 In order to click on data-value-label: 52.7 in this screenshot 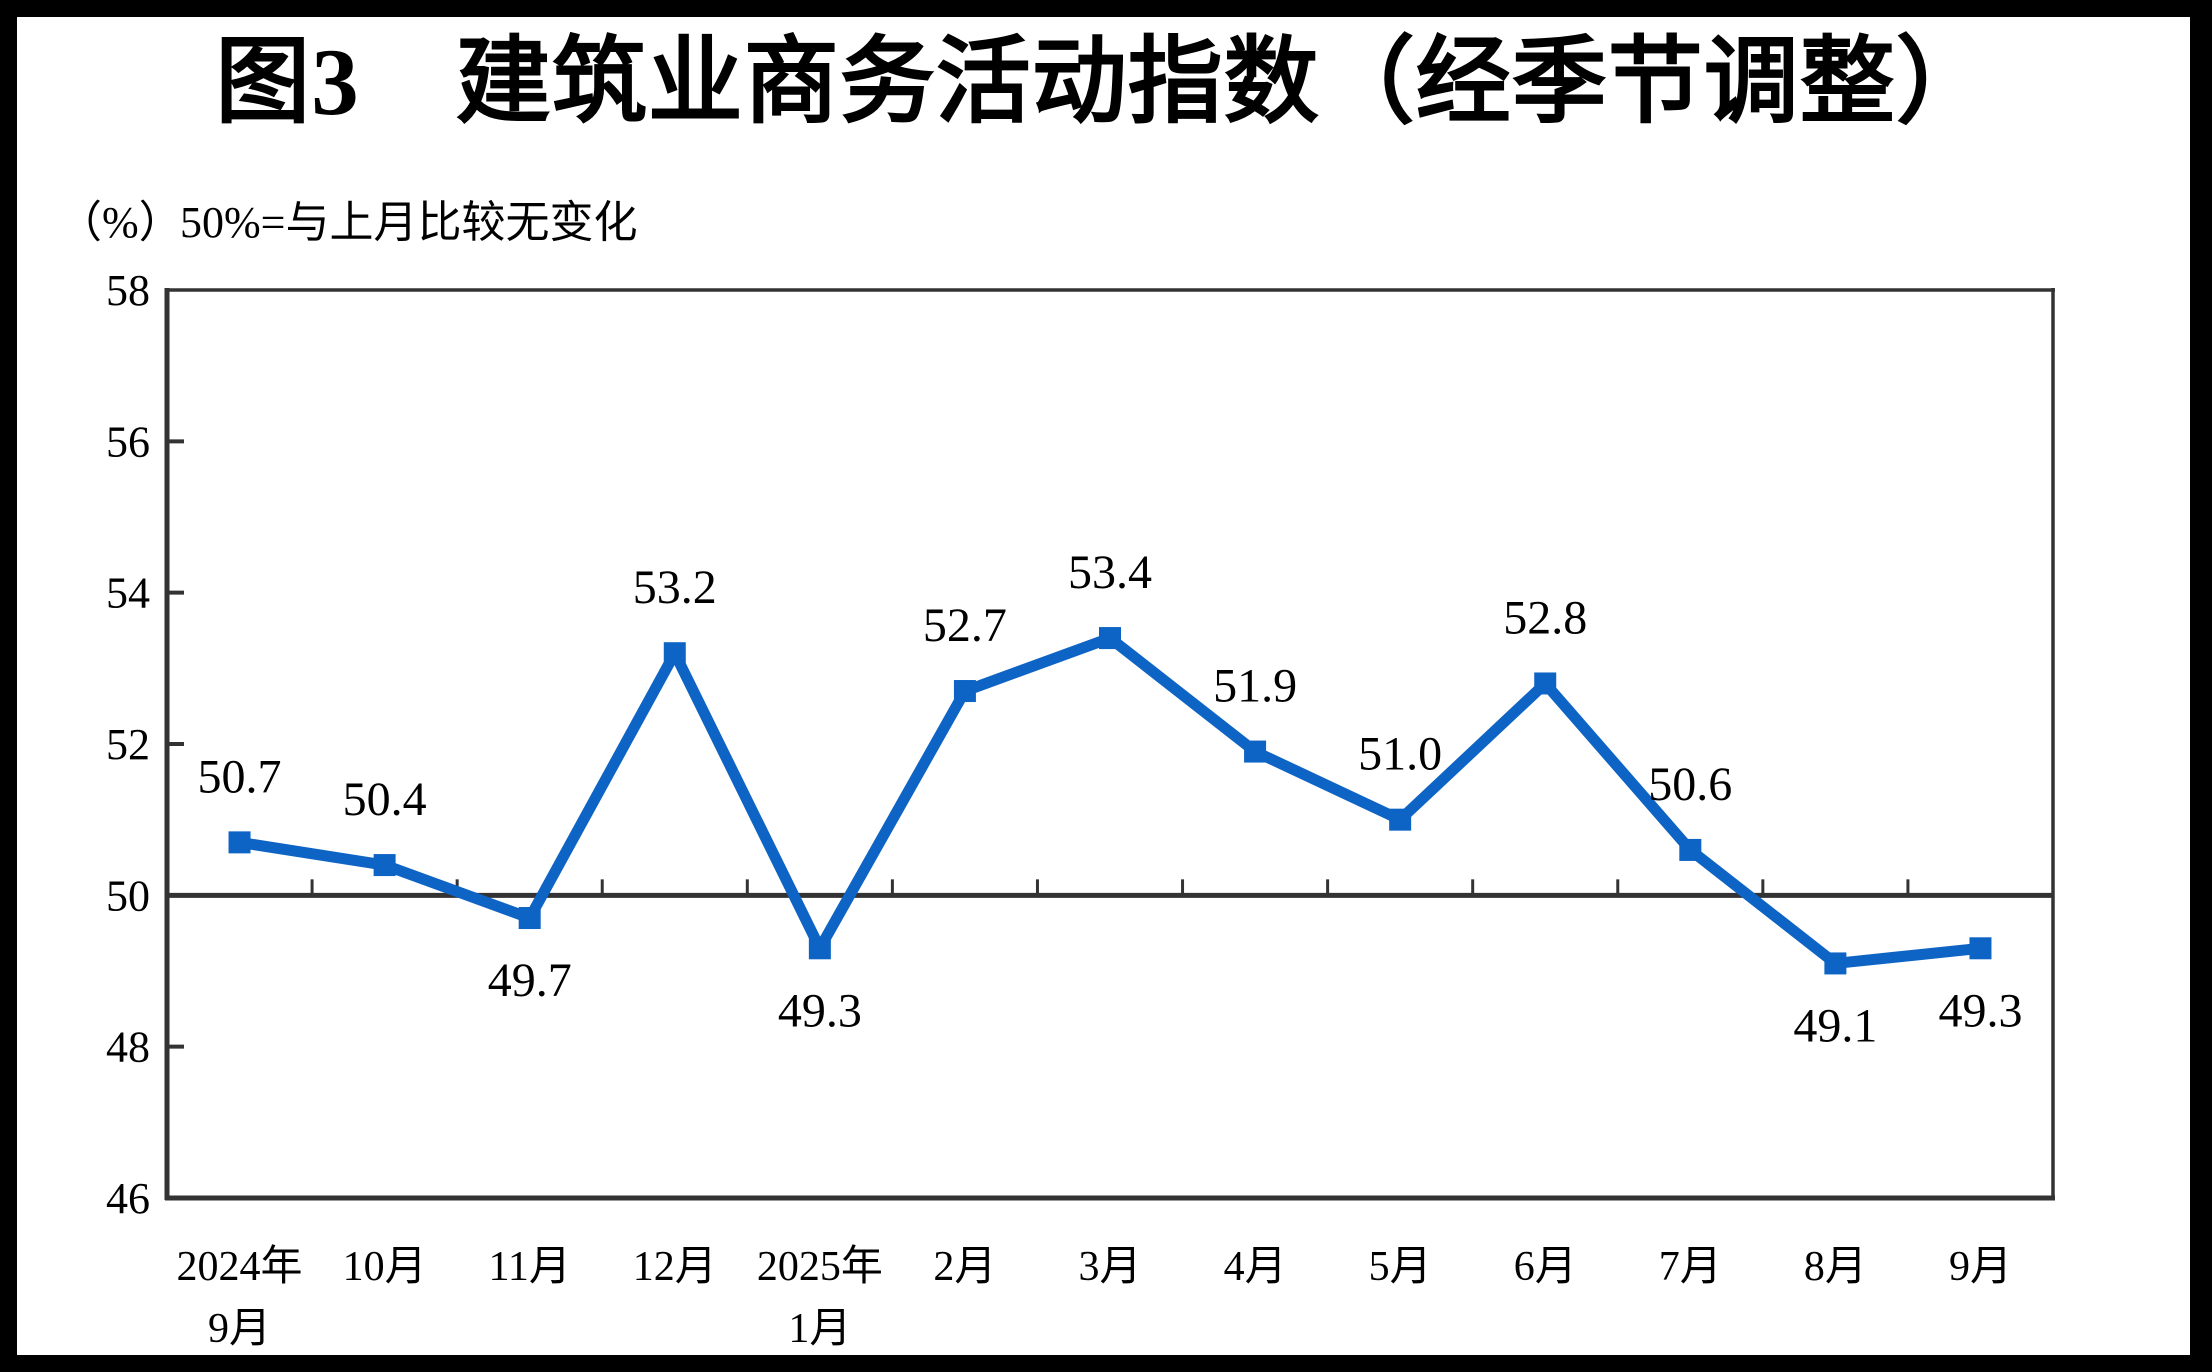, I will do `click(965, 625)`.